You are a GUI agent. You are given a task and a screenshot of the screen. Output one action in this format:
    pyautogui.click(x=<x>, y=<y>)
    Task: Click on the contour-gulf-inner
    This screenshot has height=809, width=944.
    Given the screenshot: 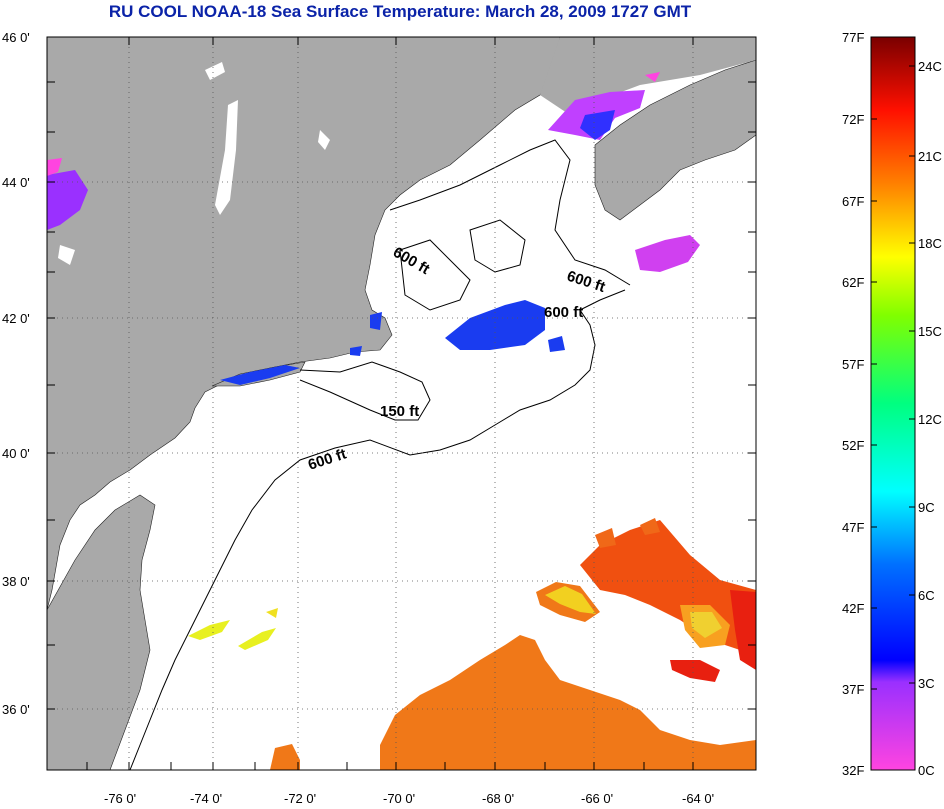 What is the action you would take?
    pyautogui.click(x=435, y=275)
    